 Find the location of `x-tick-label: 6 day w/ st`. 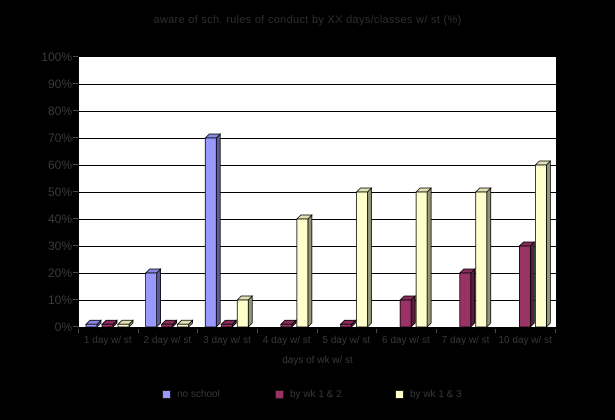

x-tick-label: 6 day w/ st is located at coordinates (406, 340).